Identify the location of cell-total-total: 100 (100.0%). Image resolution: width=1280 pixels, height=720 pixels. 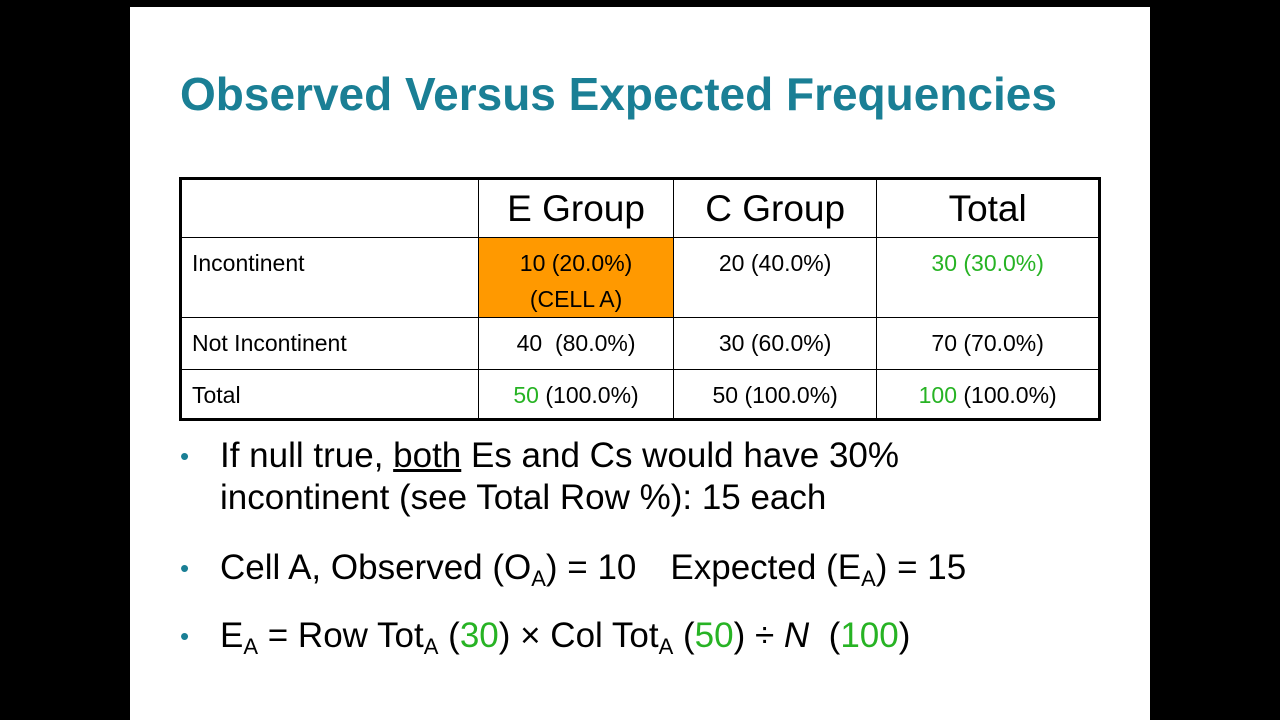
(988, 394).